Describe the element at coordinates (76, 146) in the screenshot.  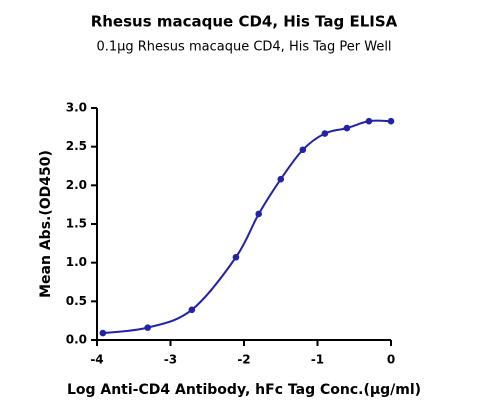
I see `y-tick-label: 2.5` at that location.